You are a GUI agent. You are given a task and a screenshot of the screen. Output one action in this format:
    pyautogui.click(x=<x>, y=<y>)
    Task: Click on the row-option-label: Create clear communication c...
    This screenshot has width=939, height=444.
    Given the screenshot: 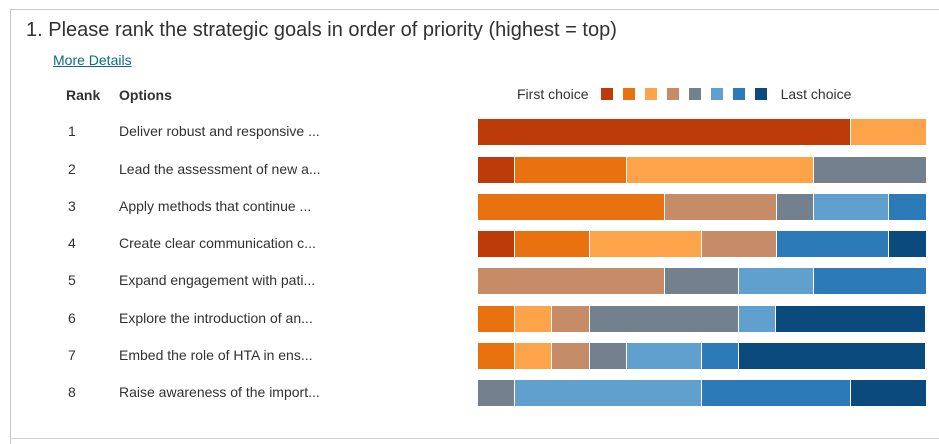 What is the action you would take?
    pyautogui.click(x=217, y=243)
    